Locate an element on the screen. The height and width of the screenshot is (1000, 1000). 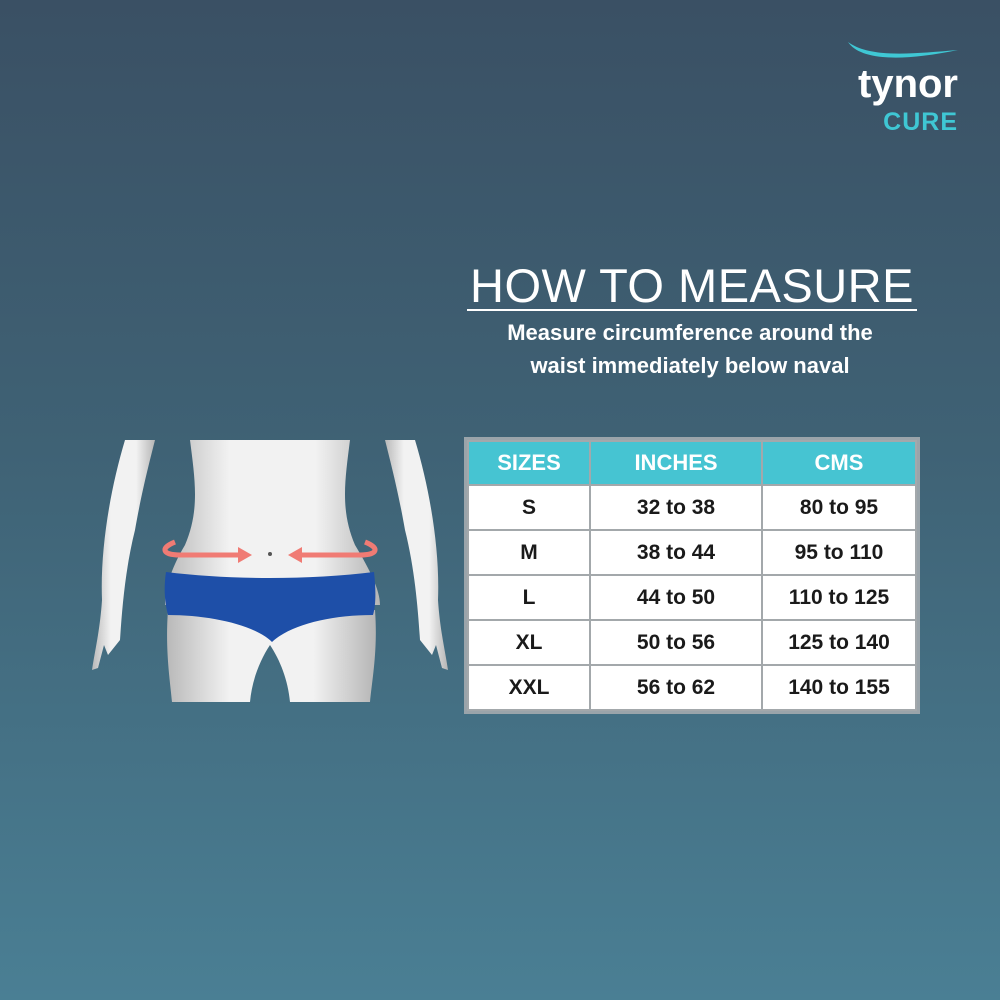
size-cell: L is located at coordinates (529, 597).